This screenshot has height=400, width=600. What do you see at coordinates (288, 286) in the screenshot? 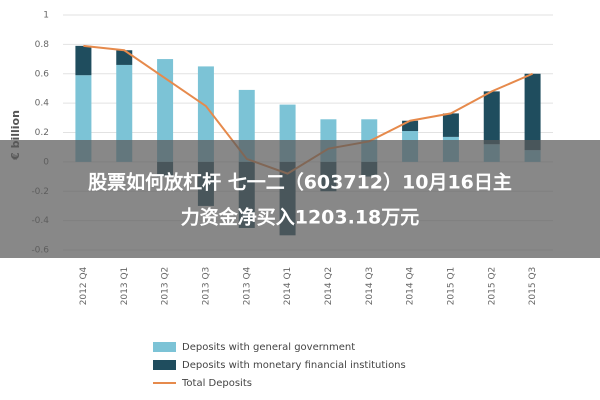
I see `x-tick-label: 2014 Q1` at bounding box center [288, 286].